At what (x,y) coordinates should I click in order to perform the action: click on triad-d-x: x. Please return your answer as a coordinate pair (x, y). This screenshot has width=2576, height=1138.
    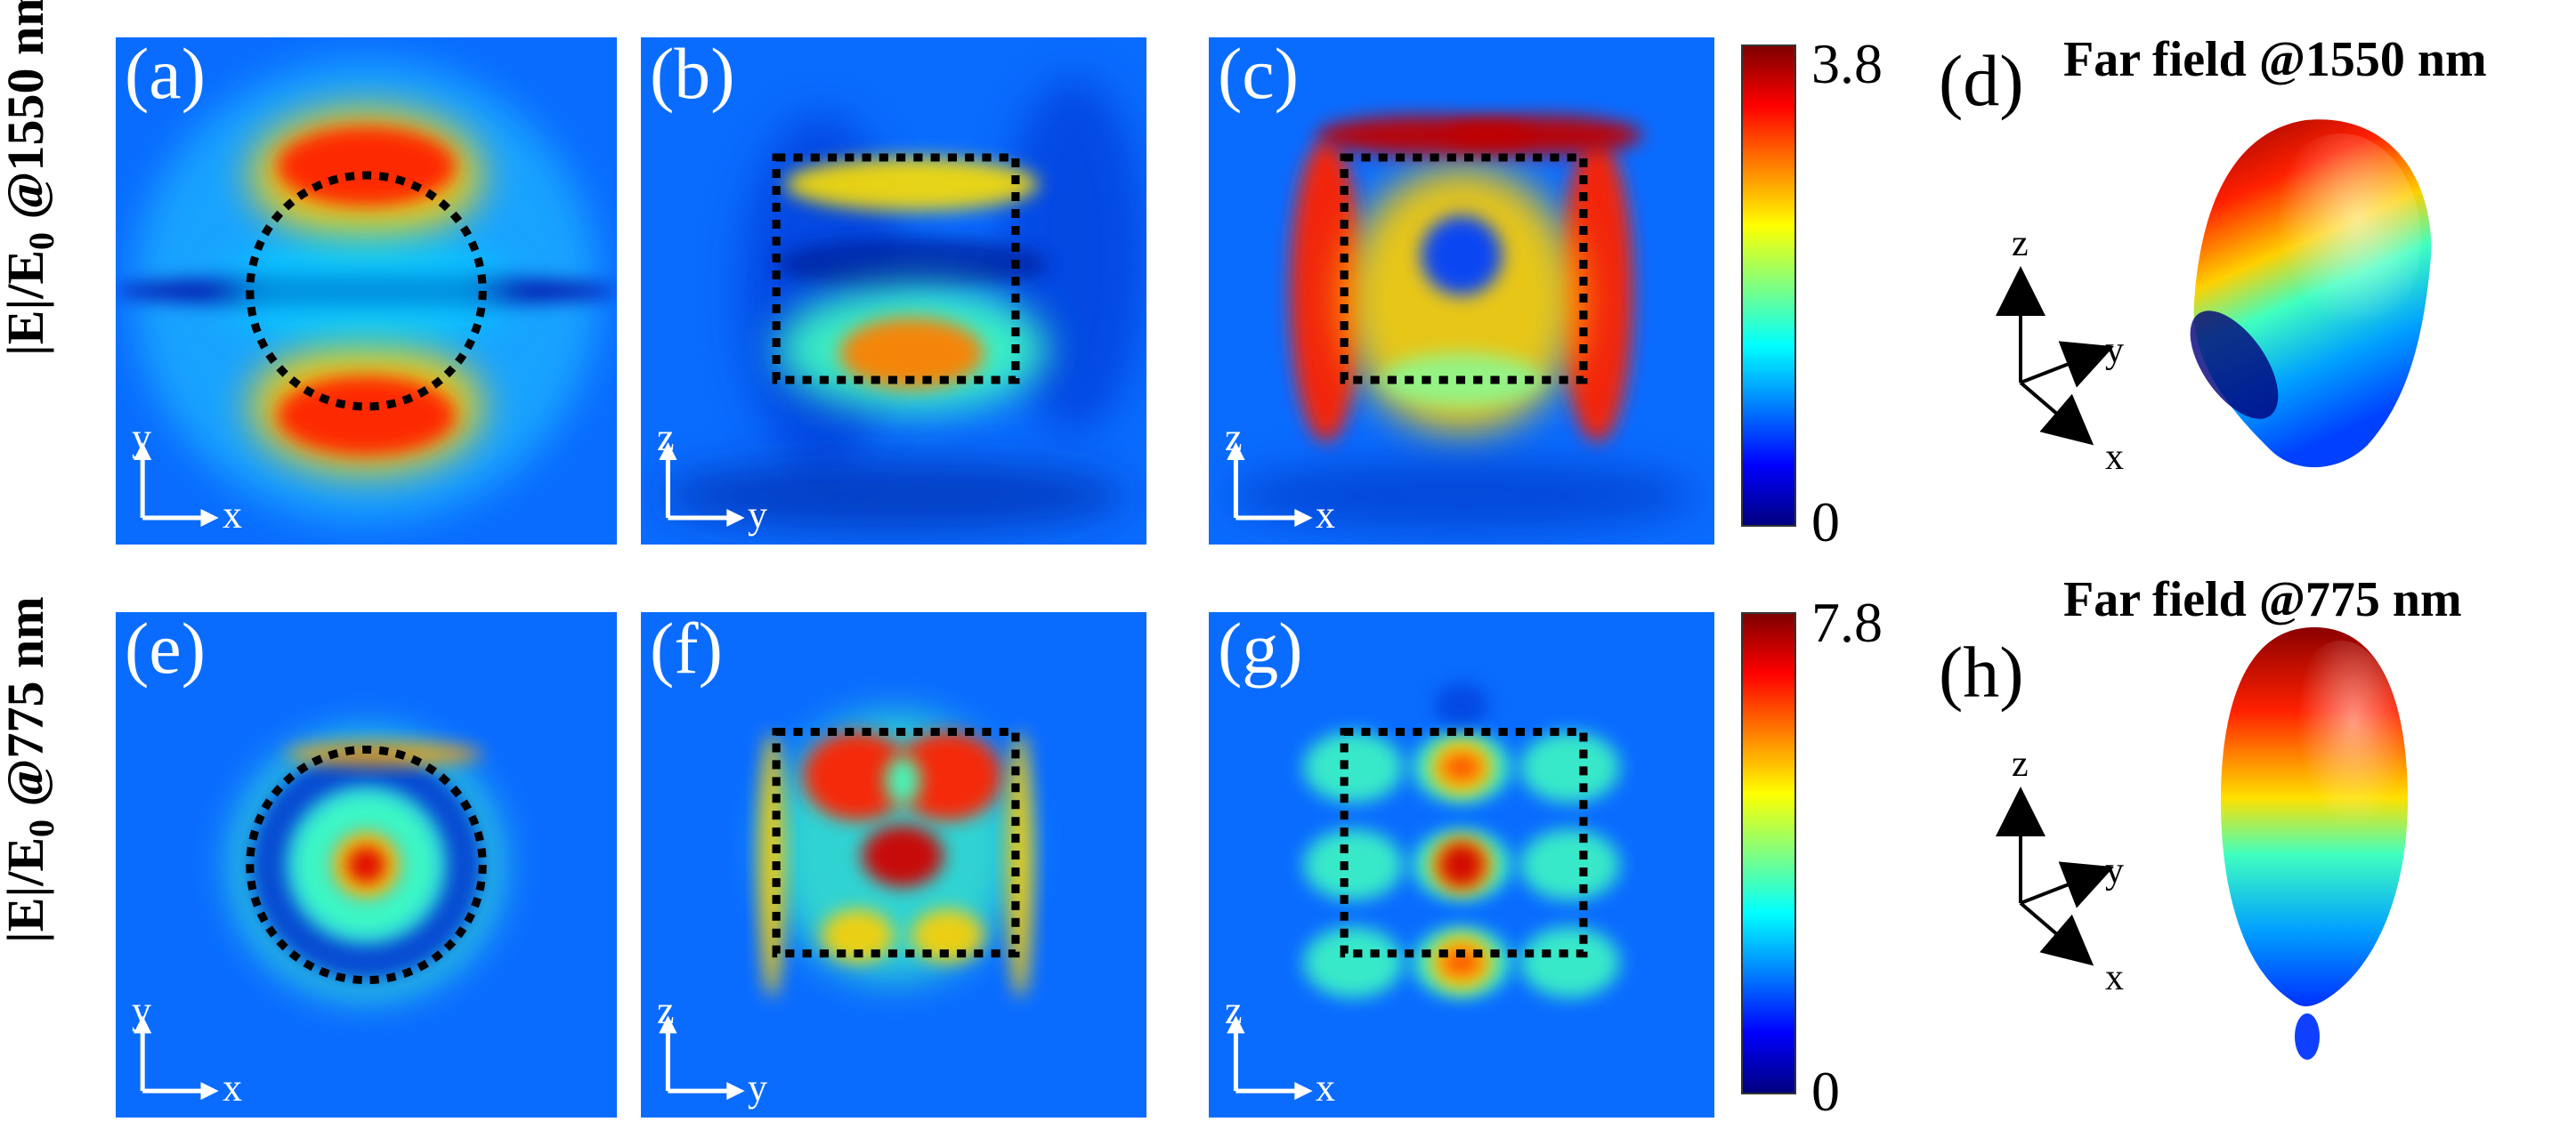
    Looking at the image, I should click on (2115, 457).